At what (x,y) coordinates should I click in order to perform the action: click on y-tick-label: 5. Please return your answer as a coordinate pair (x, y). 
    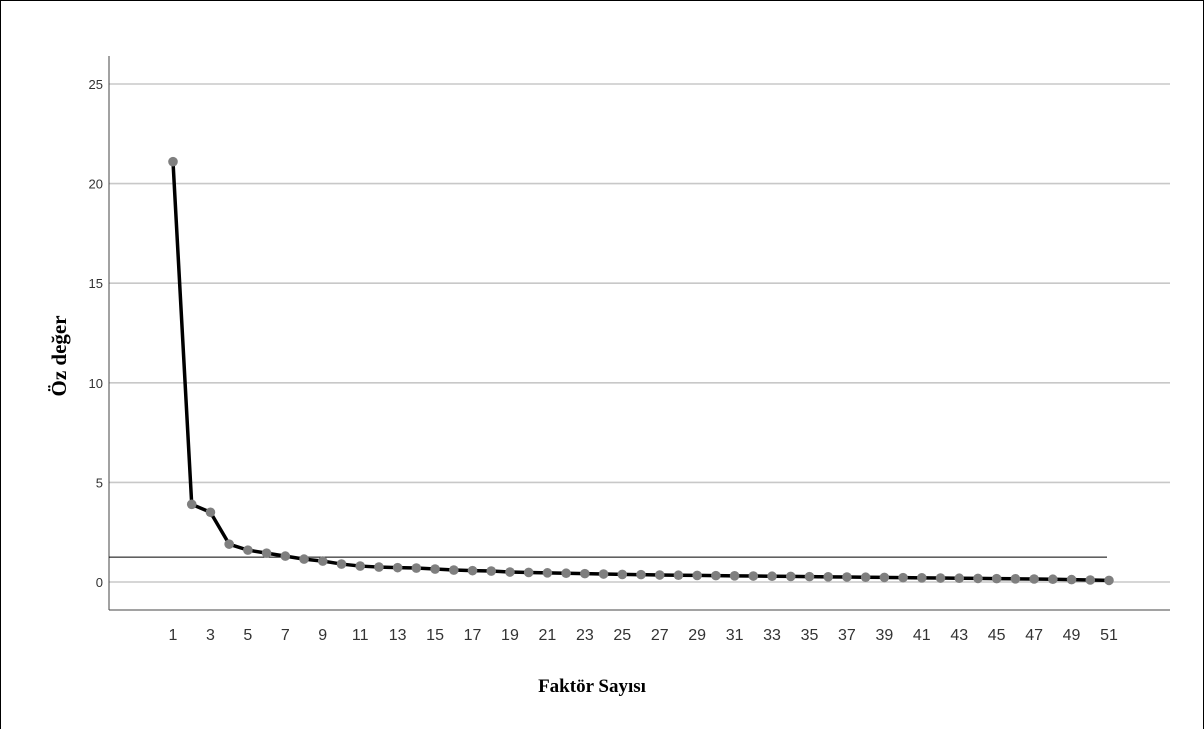
    Looking at the image, I should click on (99, 482).